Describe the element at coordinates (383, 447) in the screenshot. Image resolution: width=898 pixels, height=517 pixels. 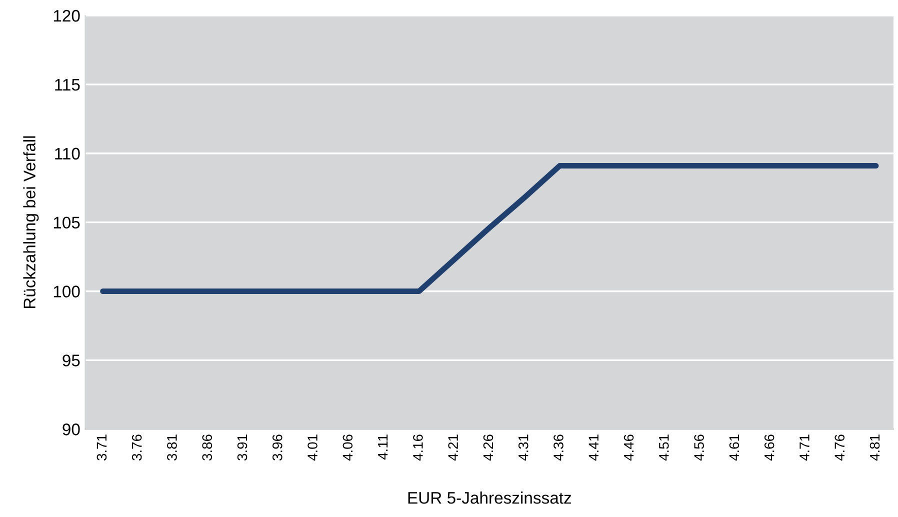
I see `x-tick-label: 4.11` at that location.